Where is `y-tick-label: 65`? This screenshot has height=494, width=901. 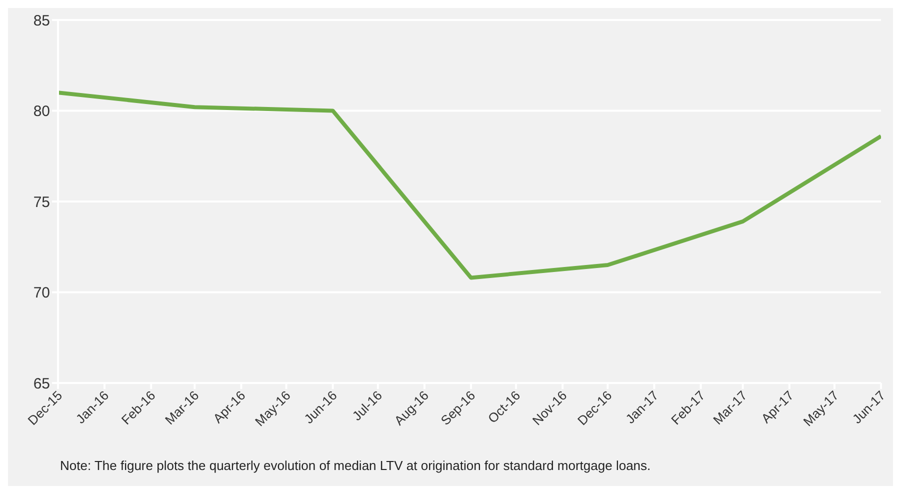
y-tick-label: 65 is located at coordinates (41, 383).